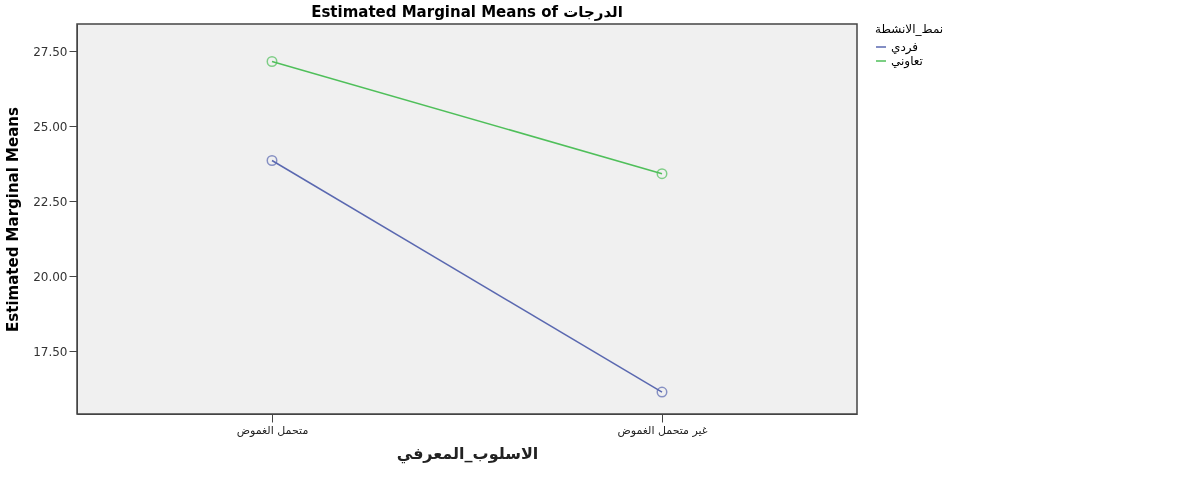  Describe the element at coordinates (909, 29) in the screenshot. I see `legend-title: نمط_الانشطة` at that location.